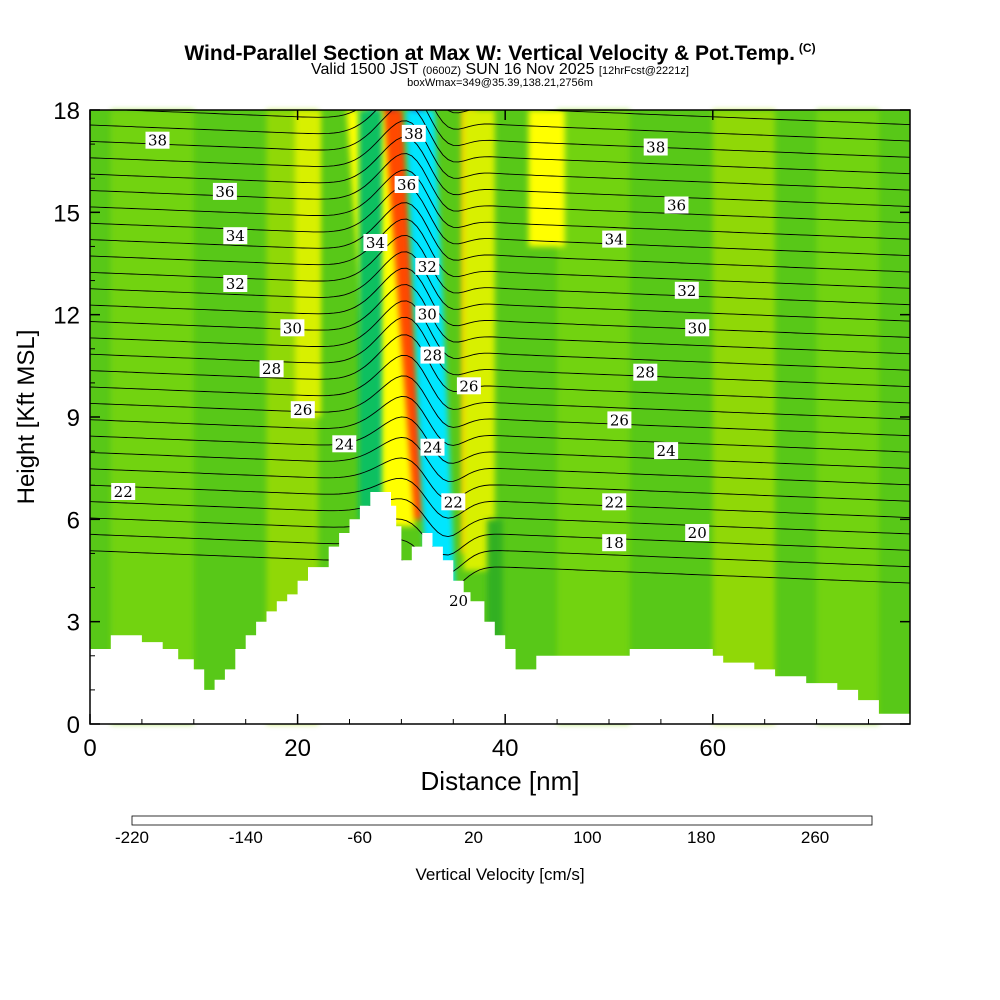  I want to click on contour-label-25: 26, so click(619, 420).